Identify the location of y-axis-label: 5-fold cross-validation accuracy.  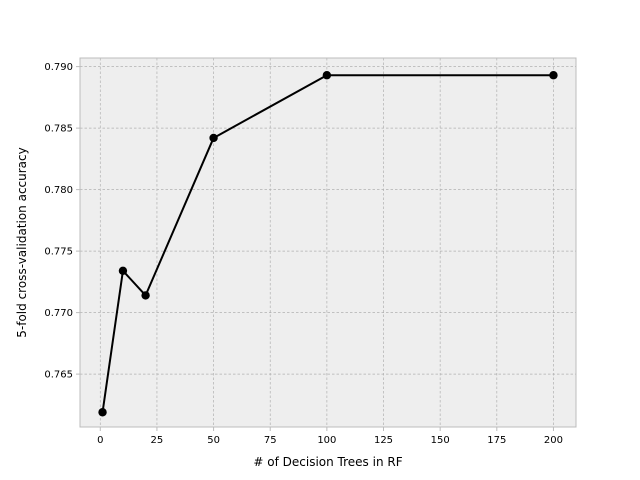
(22, 242).